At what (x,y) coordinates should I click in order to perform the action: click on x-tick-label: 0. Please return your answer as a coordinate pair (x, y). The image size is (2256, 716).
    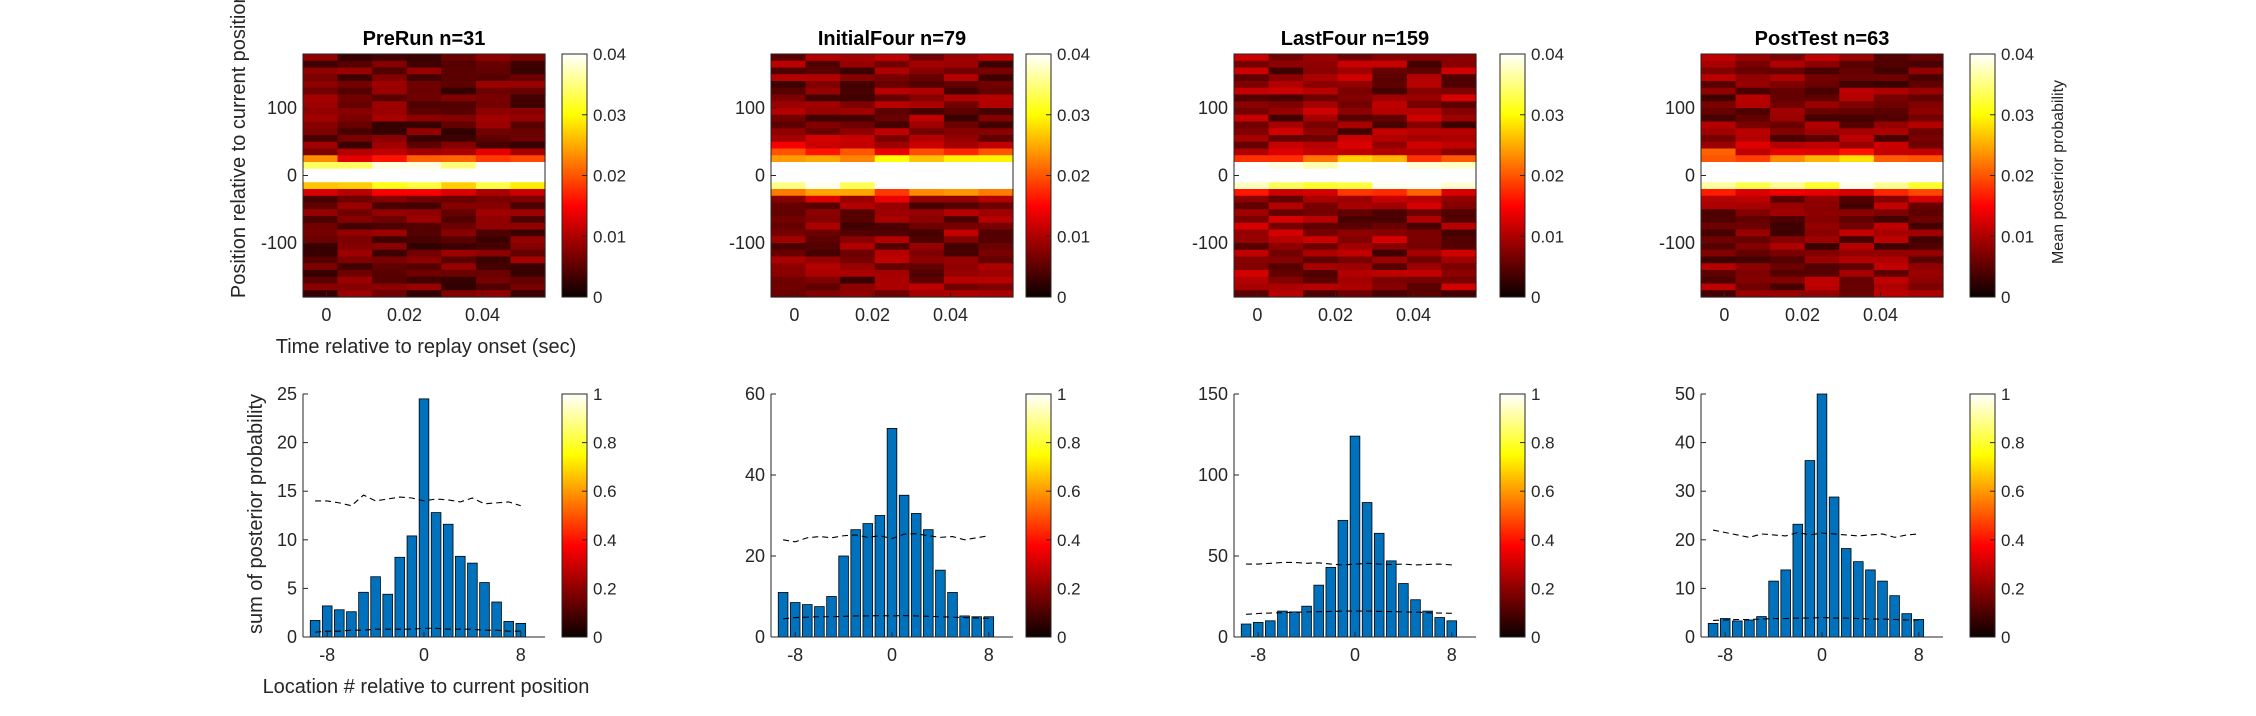
    Looking at the image, I should click on (1257, 315).